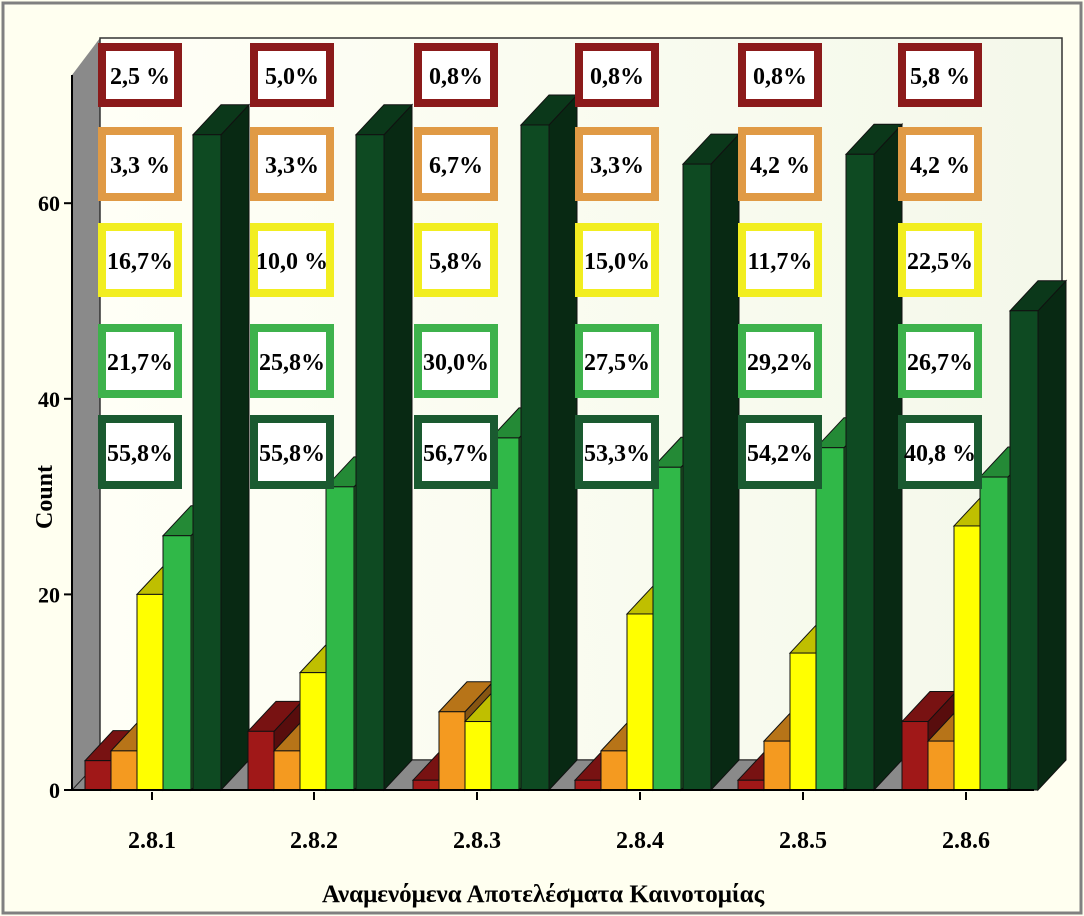  I want to click on percent-label: 29,2%, so click(780, 361).